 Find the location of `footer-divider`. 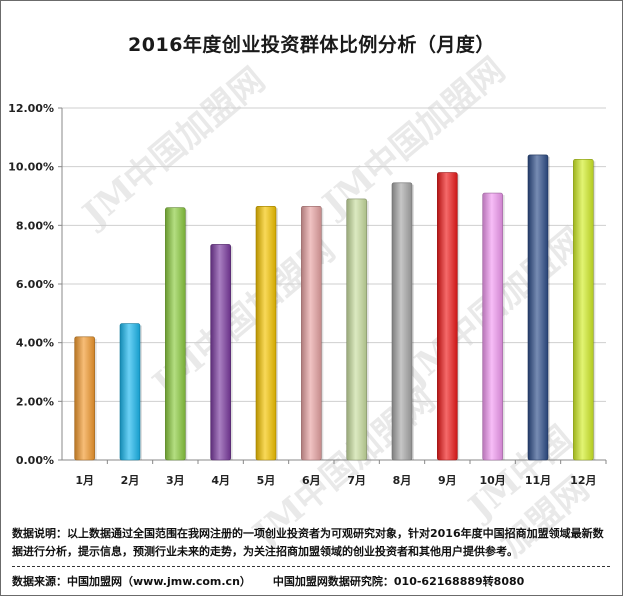

footer-divider is located at coordinates (311, 566).